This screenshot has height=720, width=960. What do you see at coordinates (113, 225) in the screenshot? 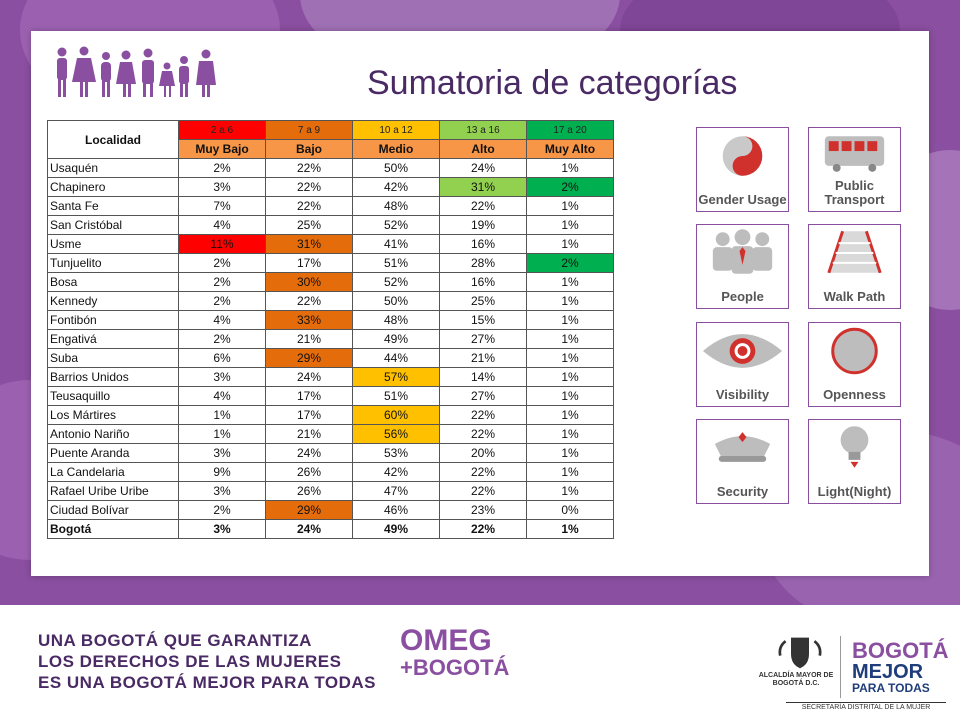
I see `localidad-name: San Cristóbal` at bounding box center [113, 225].